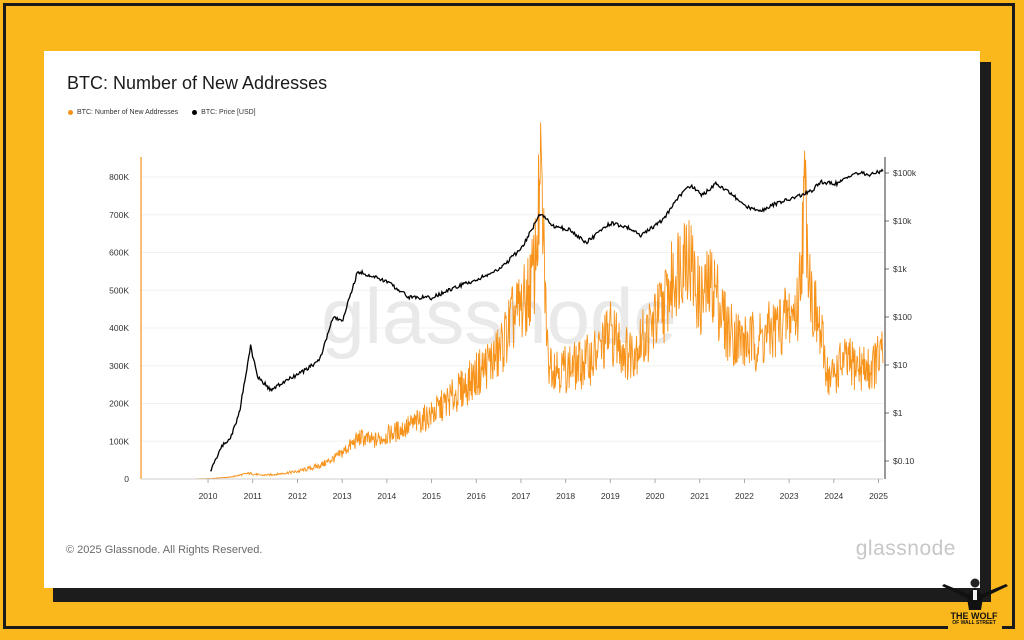 The image size is (1024, 640). I want to click on y-right-tick-label: $100, so click(902, 317).